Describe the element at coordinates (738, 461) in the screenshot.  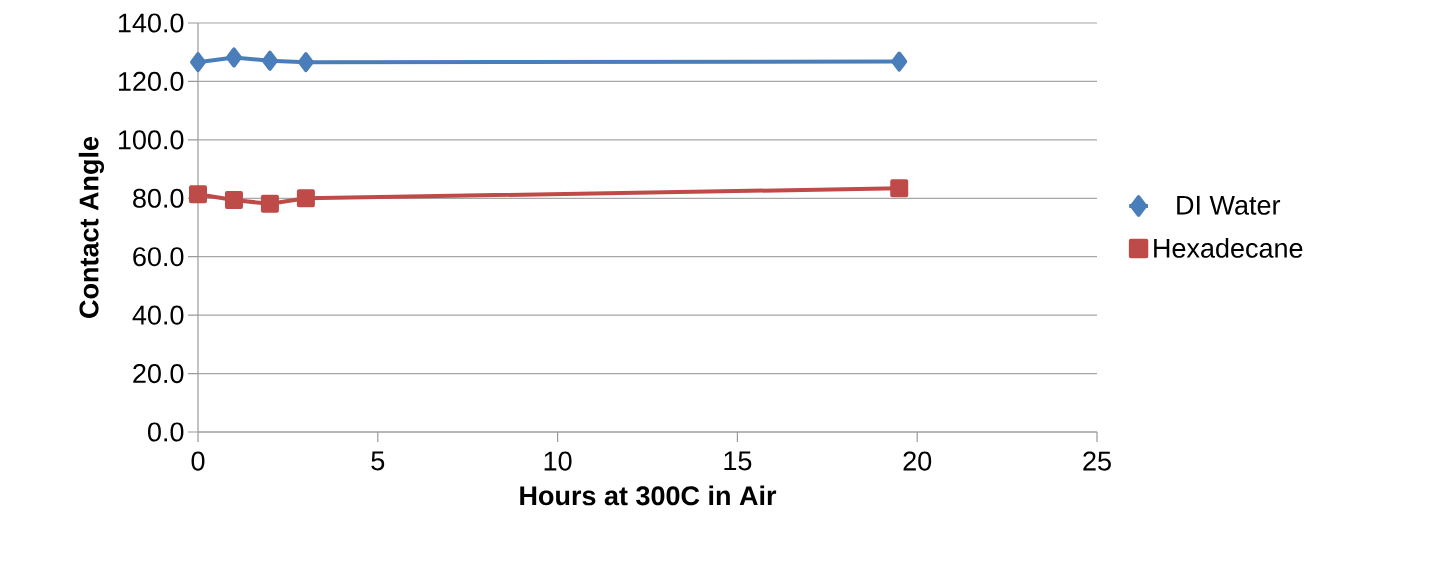
I see `x-tick-label: 15` at that location.